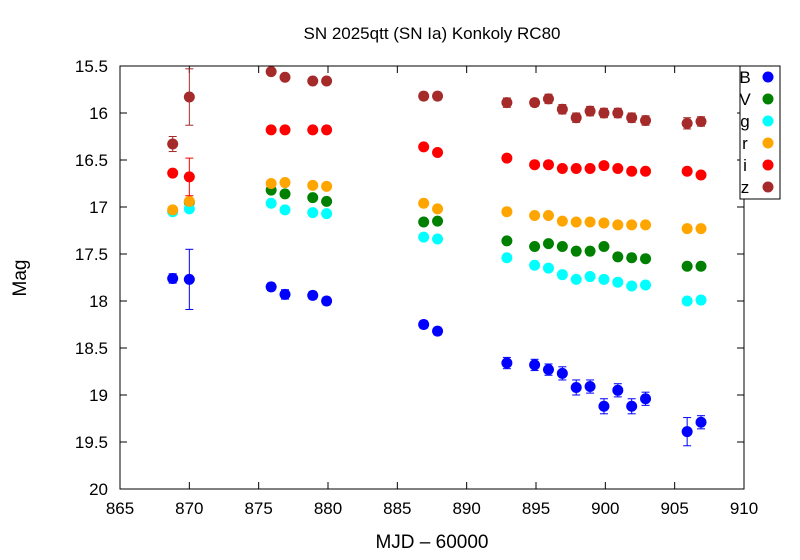 The height and width of the screenshot is (560, 800). What do you see at coordinates (536, 508) in the screenshot?
I see `x-tick-label: 895` at bounding box center [536, 508].